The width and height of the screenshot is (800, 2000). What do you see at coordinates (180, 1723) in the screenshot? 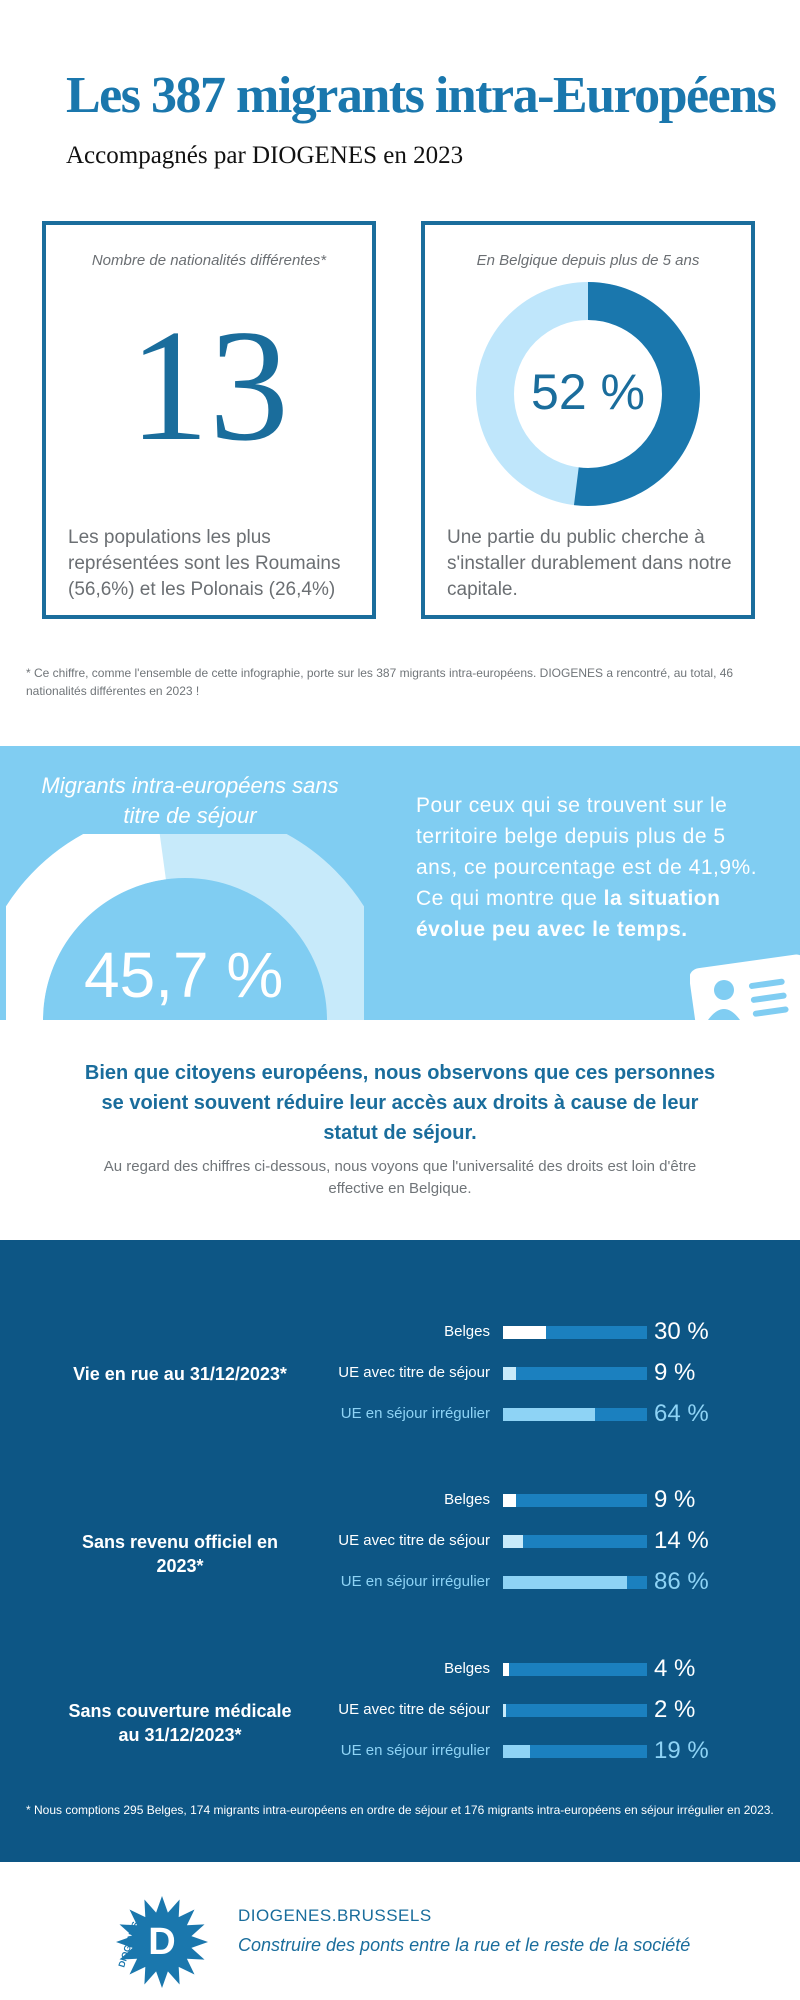
I see `group-label: Sans couverture médicale au 31/12/2023*` at bounding box center [180, 1723].